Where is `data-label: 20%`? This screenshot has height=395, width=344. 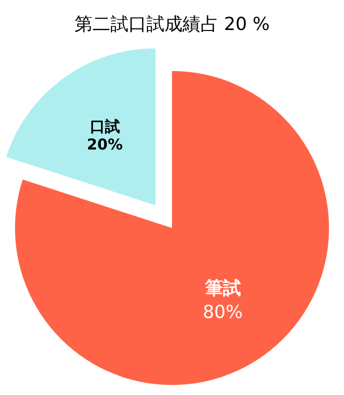 data-label: 20% is located at coordinates (104, 144).